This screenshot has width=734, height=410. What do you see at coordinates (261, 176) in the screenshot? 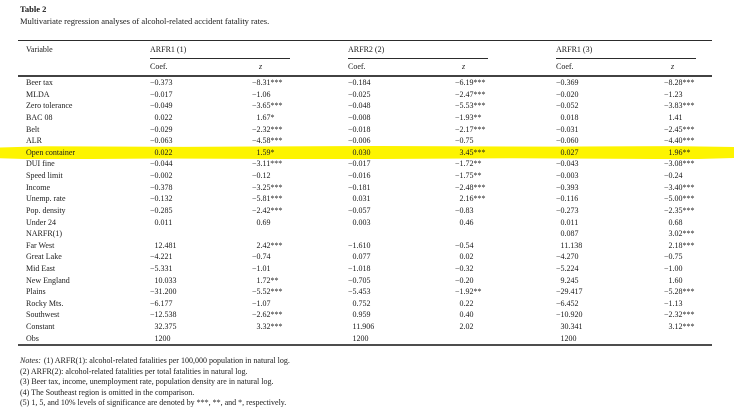
I see `z-cell: −0.12` at bounding box center [261, 176].